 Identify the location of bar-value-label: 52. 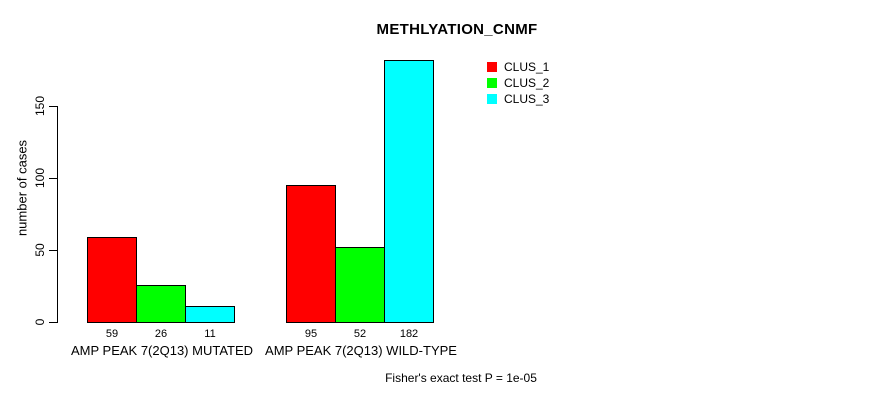
(360, 334).